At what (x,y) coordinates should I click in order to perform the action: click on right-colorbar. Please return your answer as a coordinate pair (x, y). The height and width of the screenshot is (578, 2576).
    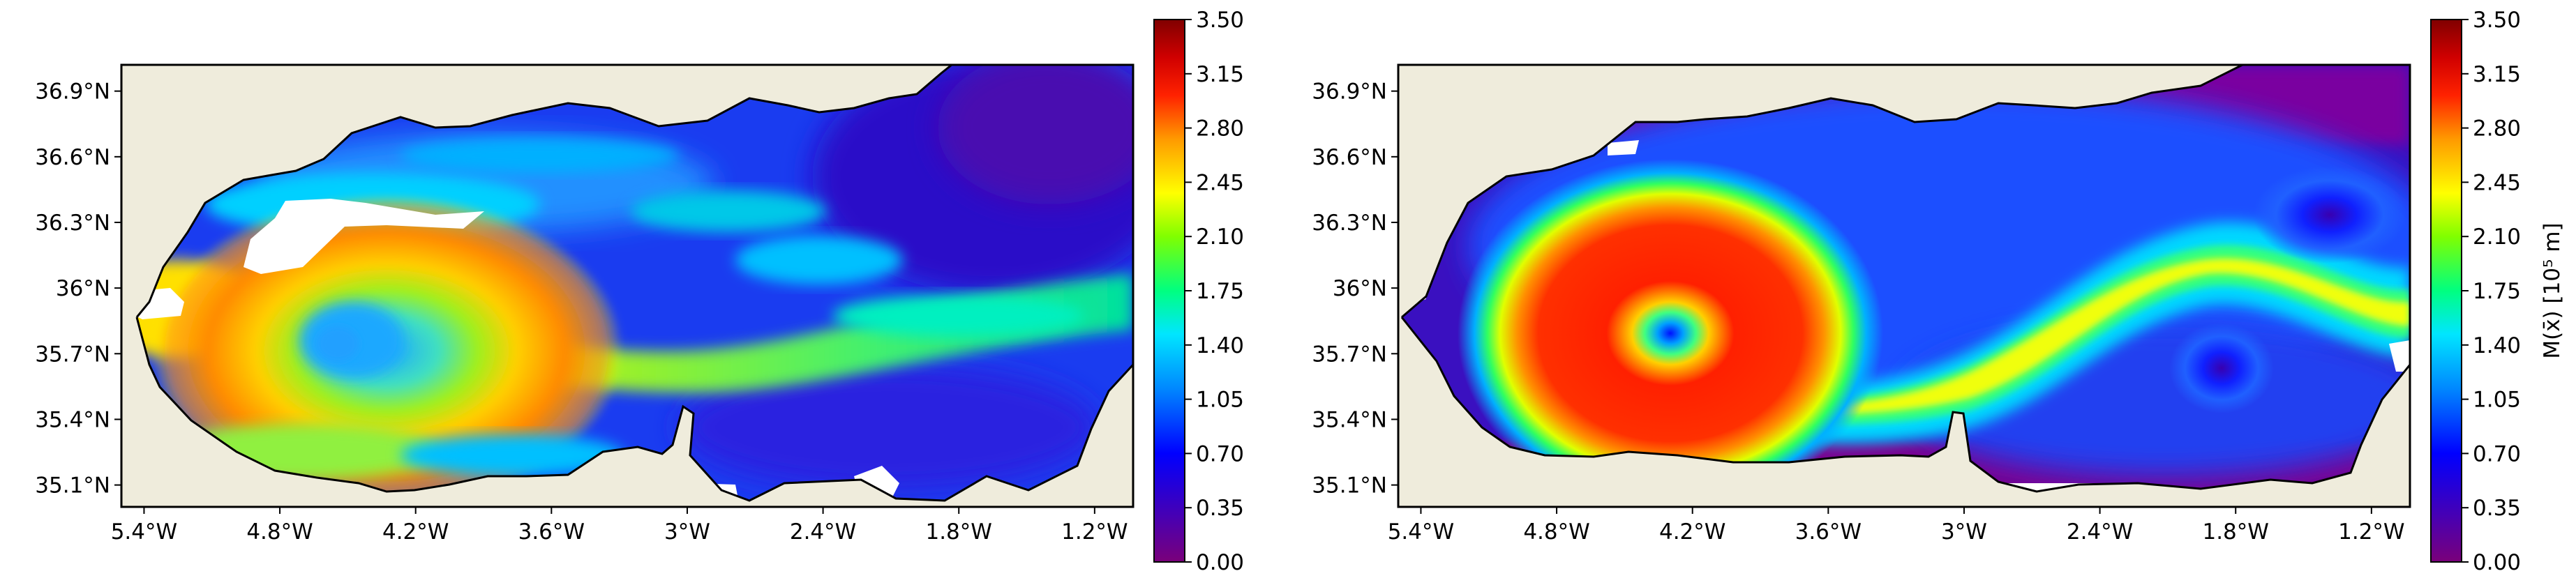
    Looking at the image, I should click on (2446, 291).